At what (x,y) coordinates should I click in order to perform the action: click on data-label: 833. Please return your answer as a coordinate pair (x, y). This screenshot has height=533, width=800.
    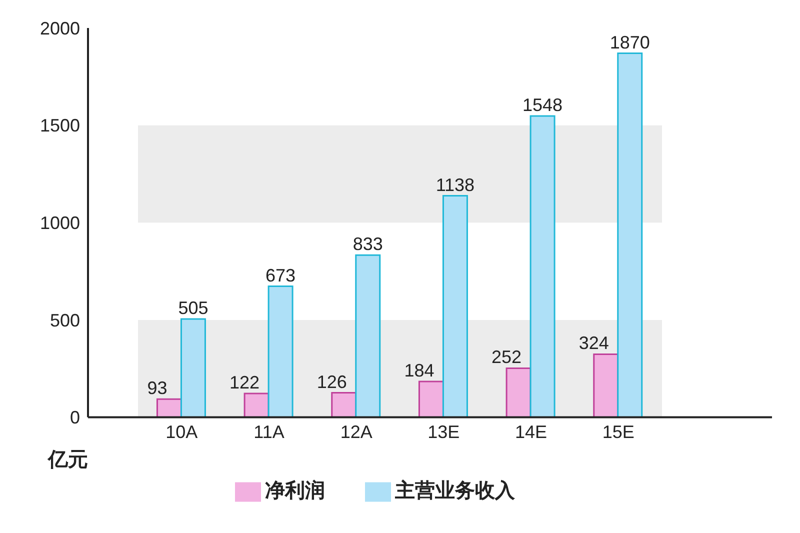
    Looking at the image, I should click on (367, 244).